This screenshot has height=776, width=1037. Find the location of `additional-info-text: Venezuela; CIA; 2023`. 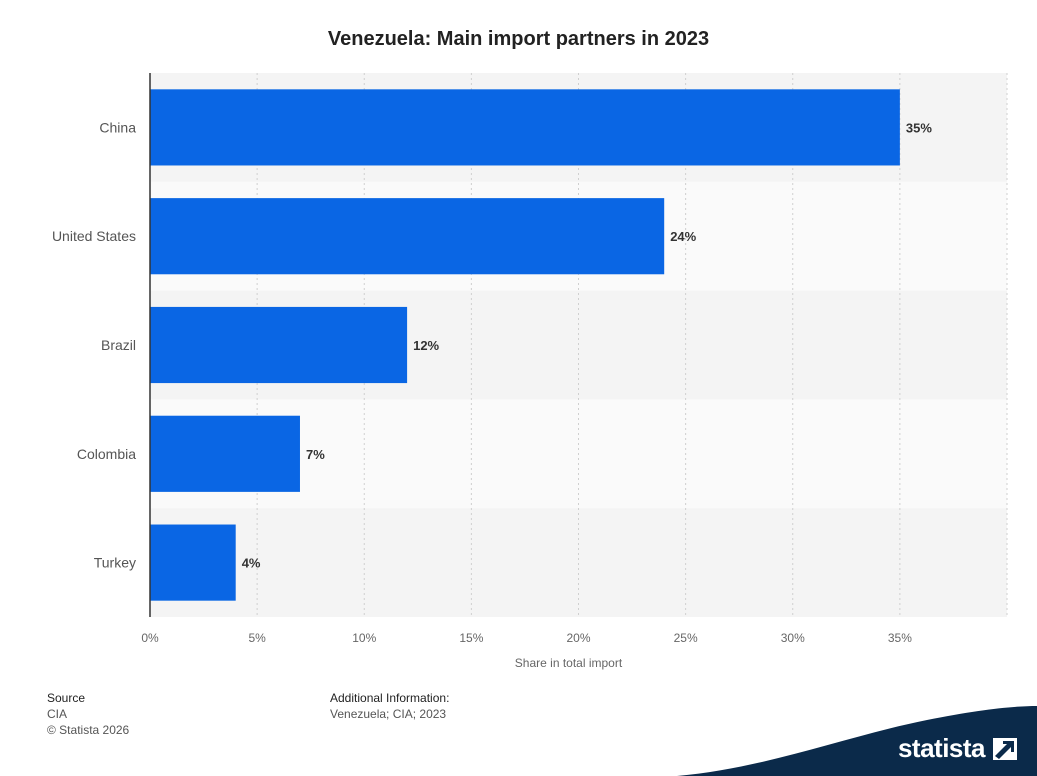

additional-info-text: Venezuela; CIA; 2023 is located at coordinates (388, 714).